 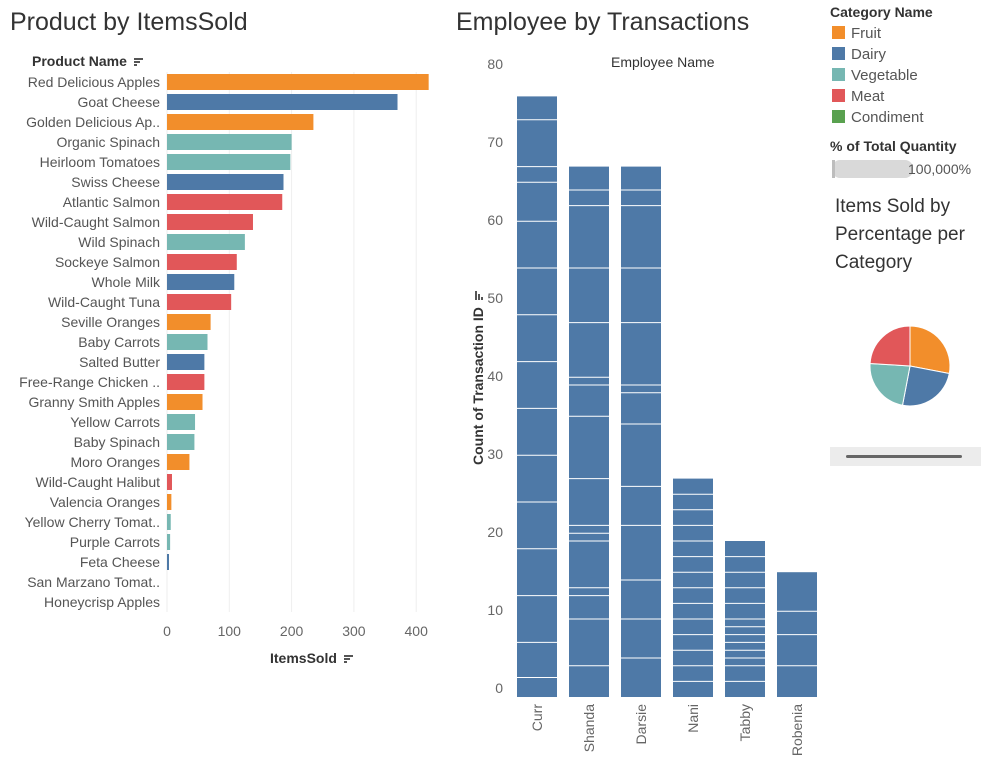 What do you see at coordinates (603, 22) in the screenshot?
I see `right-chart-title: Employee by Transactions` at bounding box center [603, 22].